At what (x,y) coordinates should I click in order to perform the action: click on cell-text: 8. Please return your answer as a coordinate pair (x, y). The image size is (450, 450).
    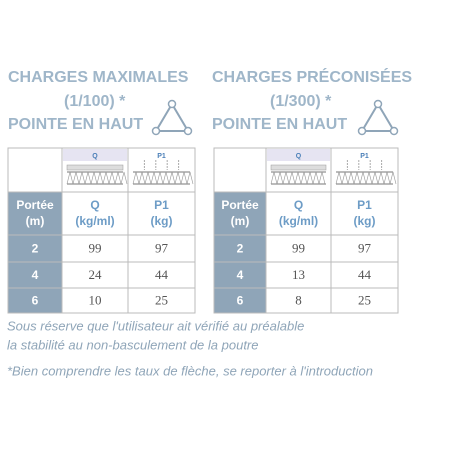
    Looking at the image, I should click on (298, 299).